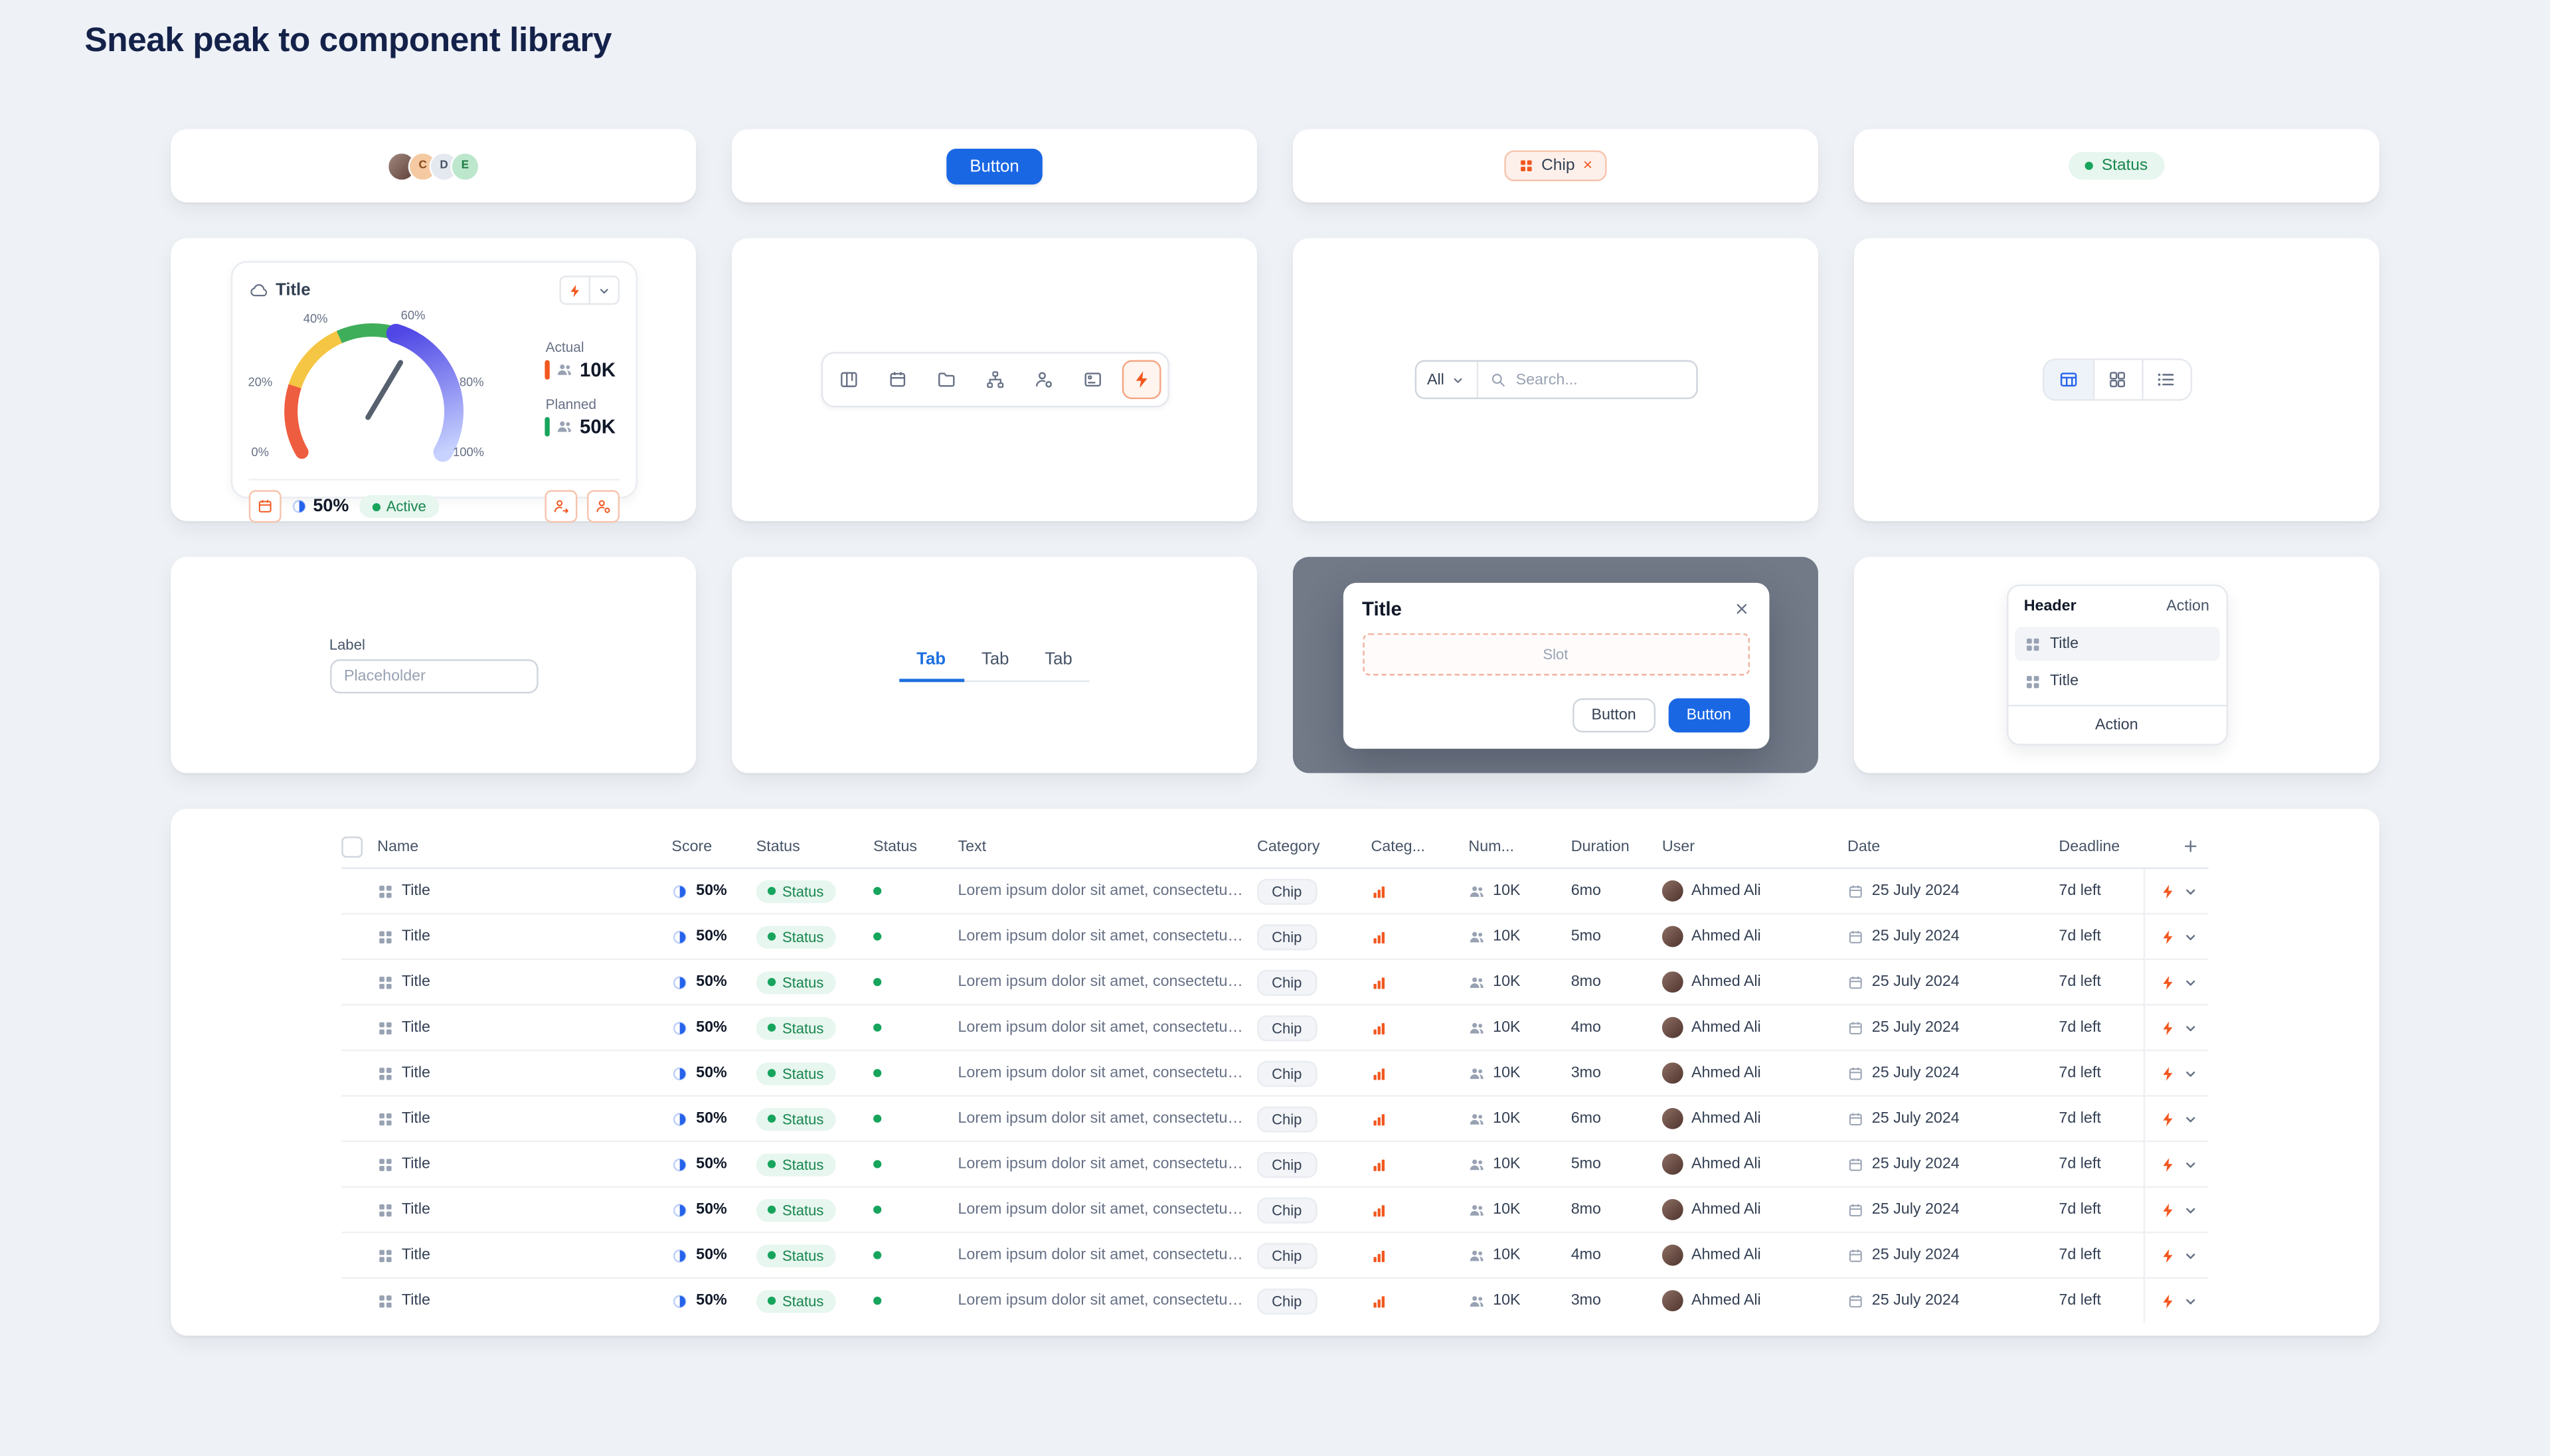 The image size is (2550, 1456). I want to click on row-score: 50%, so click(711, 1118).